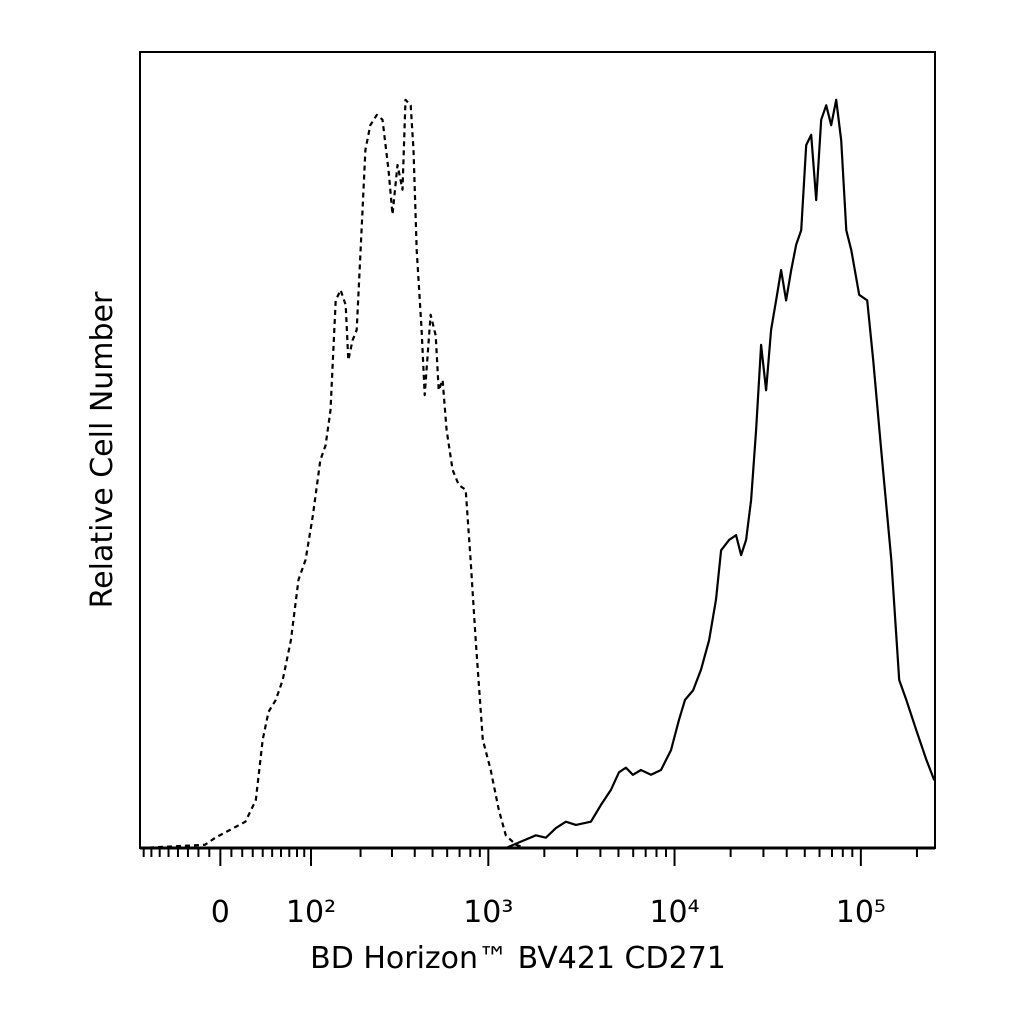 This screenshot has width=1024, height=1024. What do you see at coordinates (674, 912) in the screenshot?
I see `x-tick-label: 10⁴` at bounding box center [674, 912].